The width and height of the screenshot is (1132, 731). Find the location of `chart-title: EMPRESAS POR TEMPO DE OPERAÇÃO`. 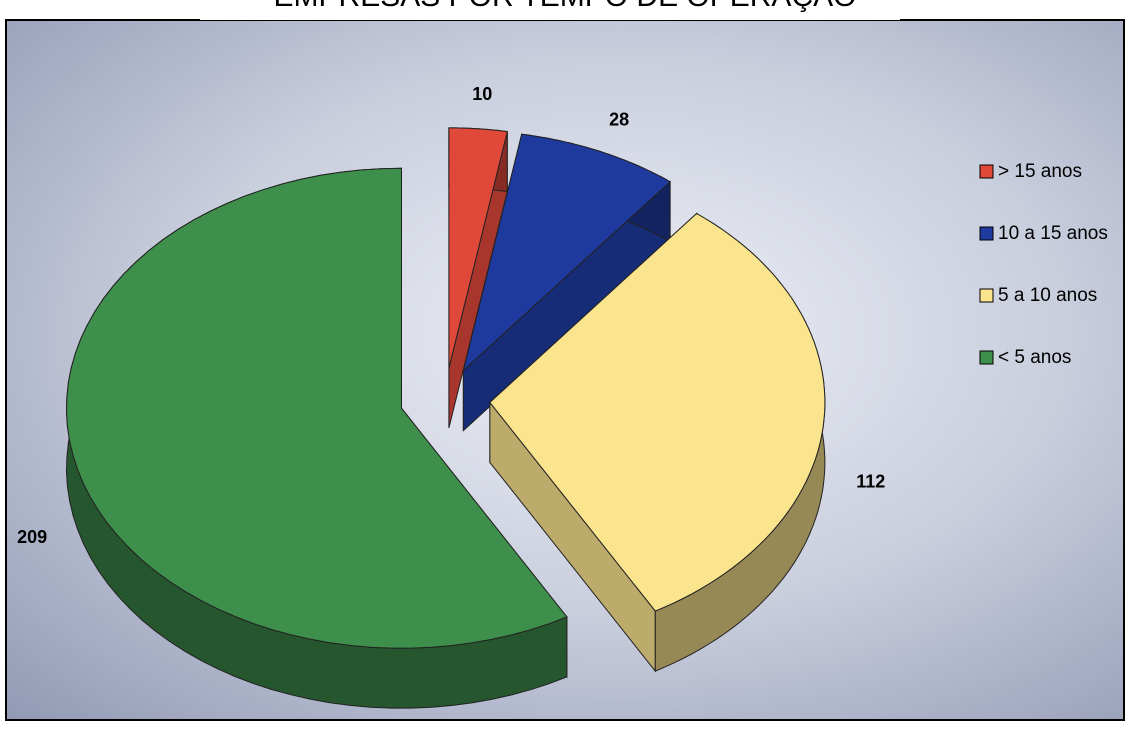

chart-title: EMPRESAS POR TEMPO DE OPERAÇÃO is located at coordinates (565, 6).